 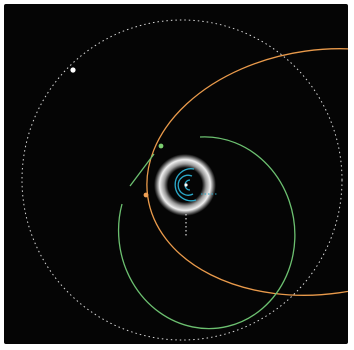 What do you see at coordinates (142, 170) in the screenshot?
I see `green-orbit-segment` at bounding box center [142, 170].